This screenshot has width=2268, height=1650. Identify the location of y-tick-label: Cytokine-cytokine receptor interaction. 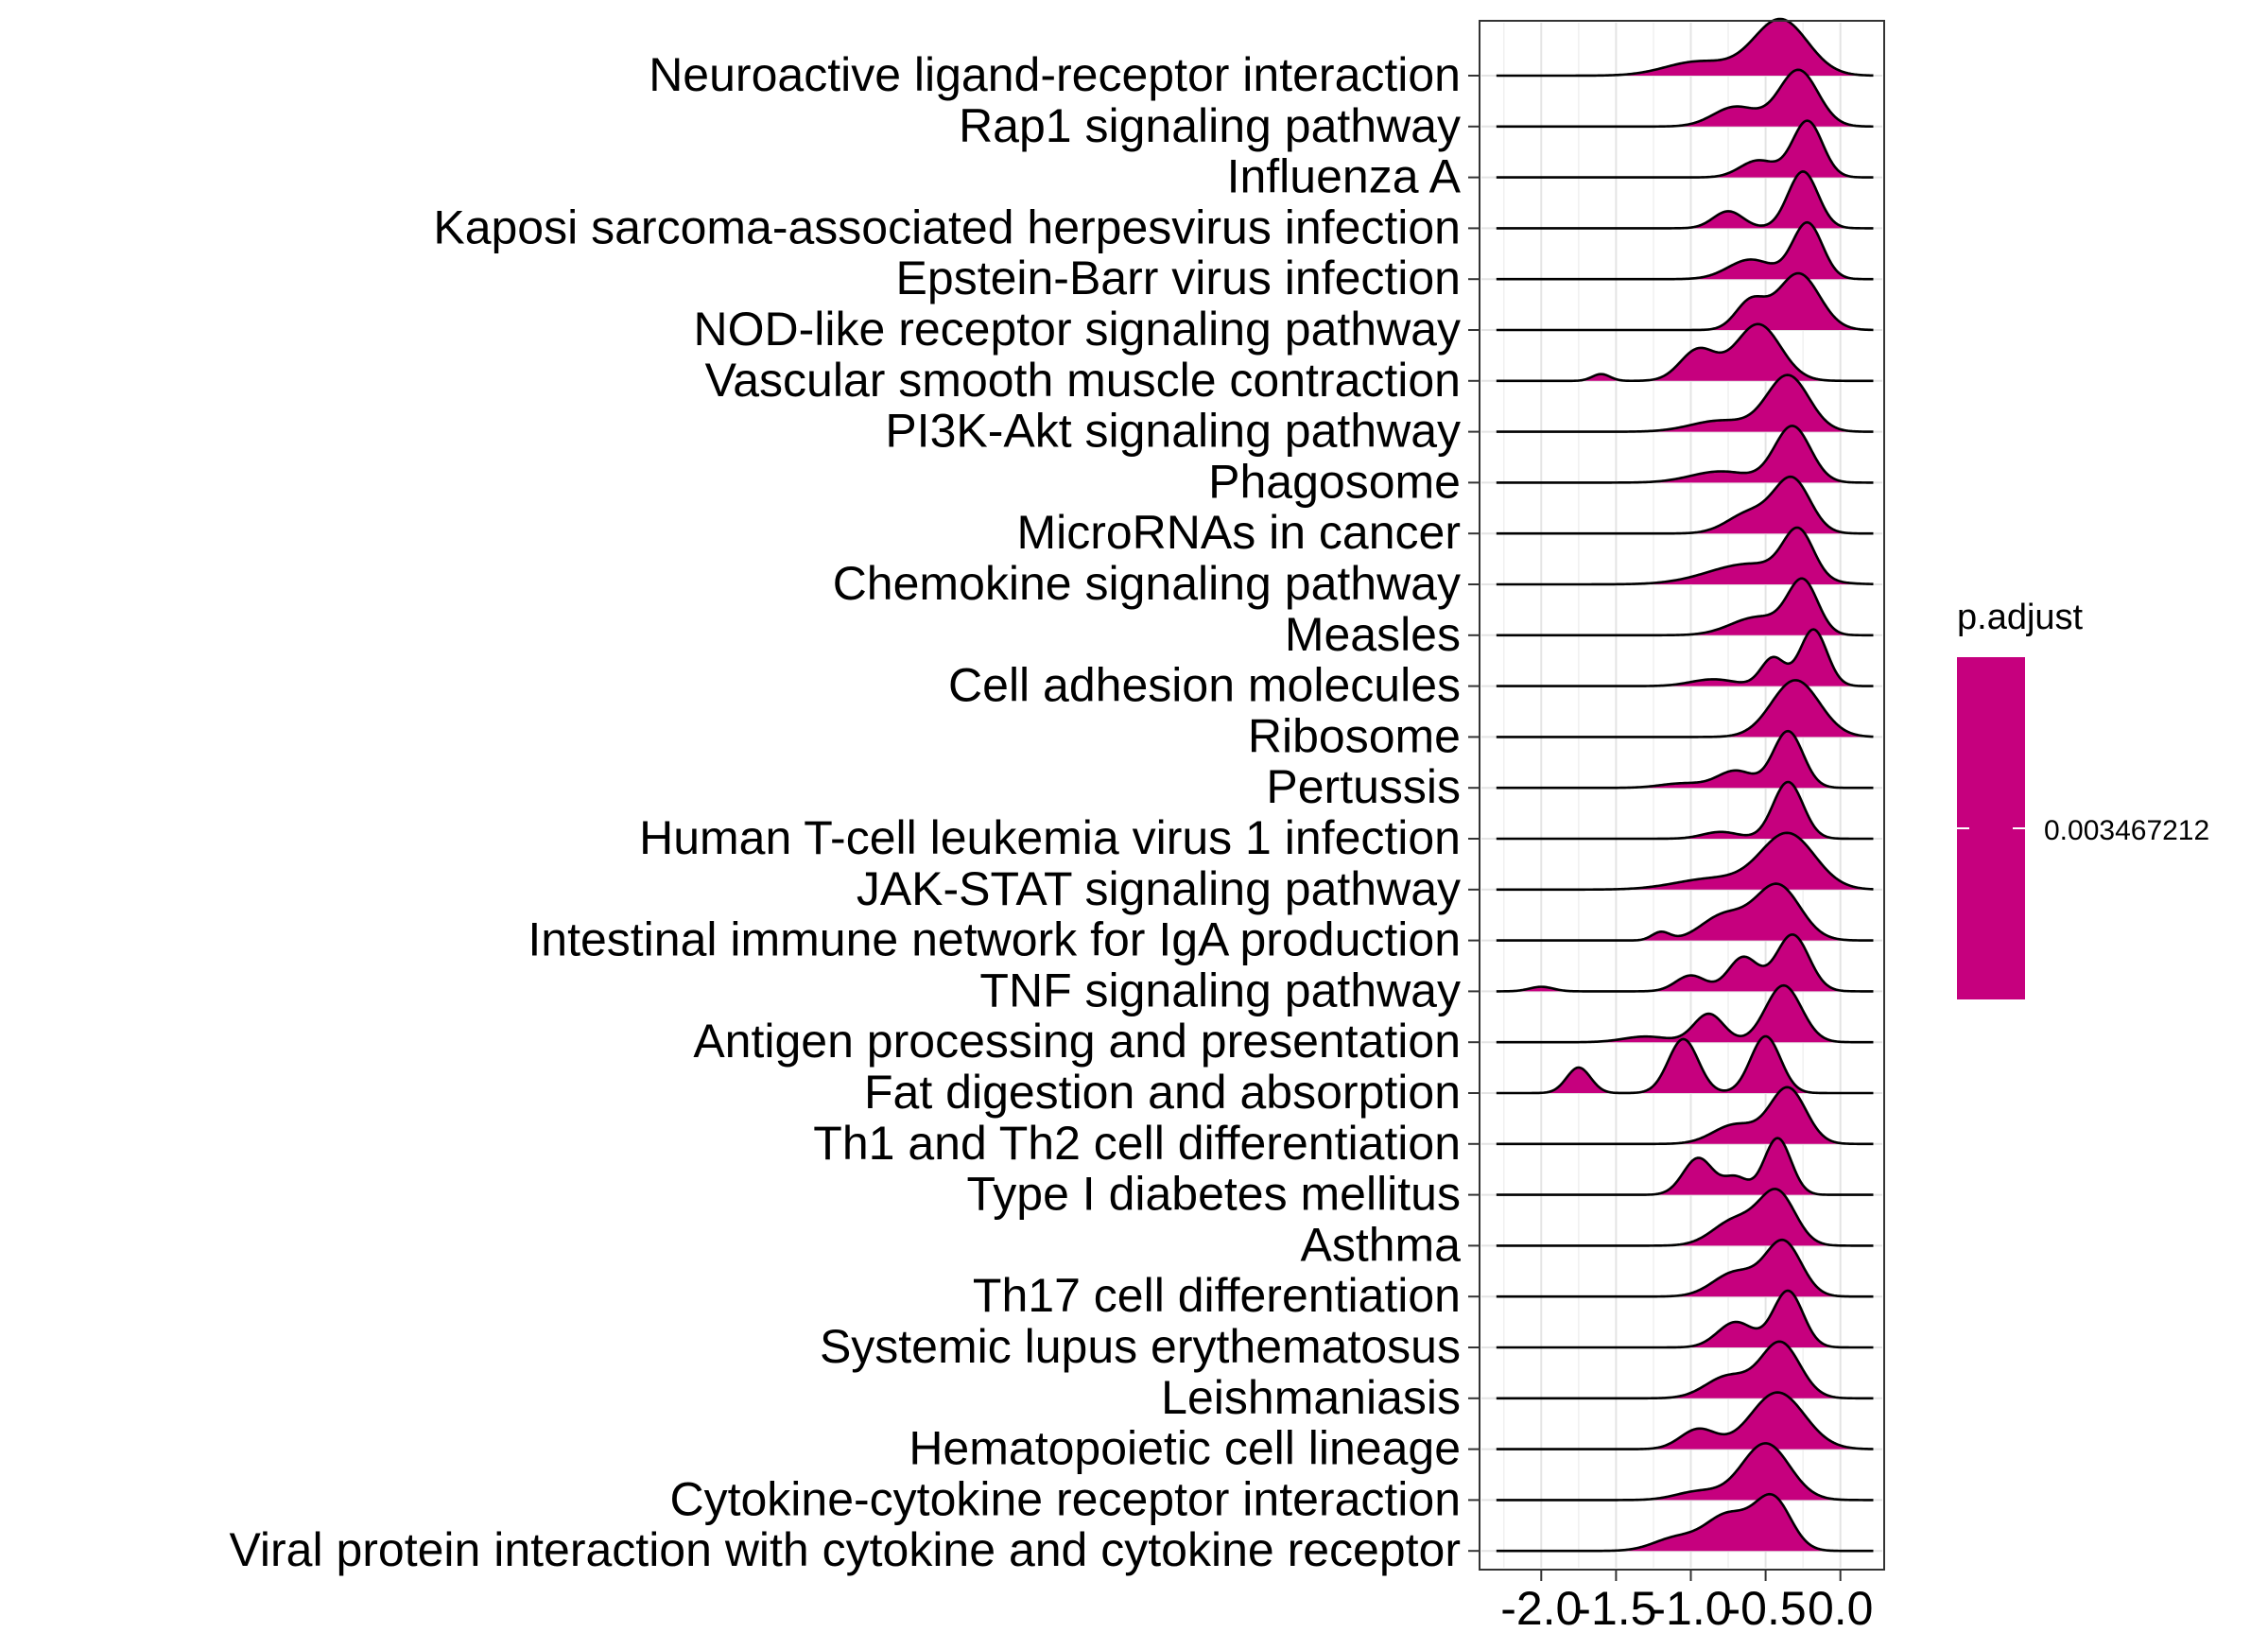
(1066, 1498).